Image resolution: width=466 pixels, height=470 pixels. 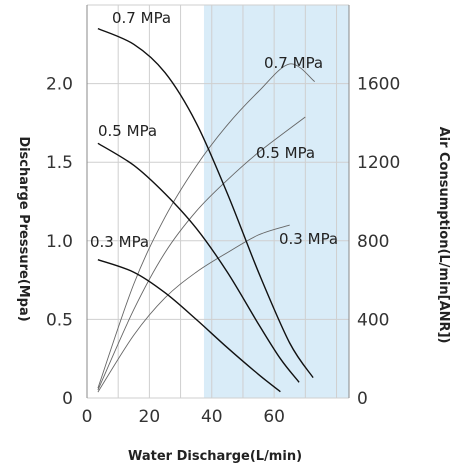 I want to click on air-curve-label: 0.5 MPa, so click(x=285, y=153).